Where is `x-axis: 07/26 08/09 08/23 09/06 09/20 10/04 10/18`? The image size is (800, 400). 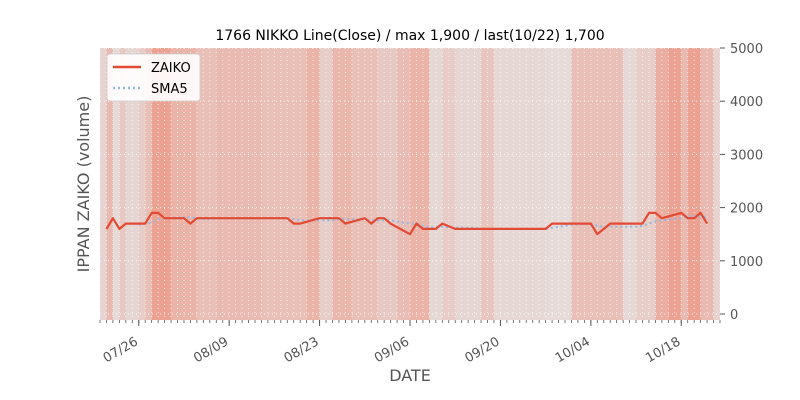
x-axis: 07/26 08/09 08/23 09/06 09/20 10/04 10/18 is located at coordinates (410, 343).